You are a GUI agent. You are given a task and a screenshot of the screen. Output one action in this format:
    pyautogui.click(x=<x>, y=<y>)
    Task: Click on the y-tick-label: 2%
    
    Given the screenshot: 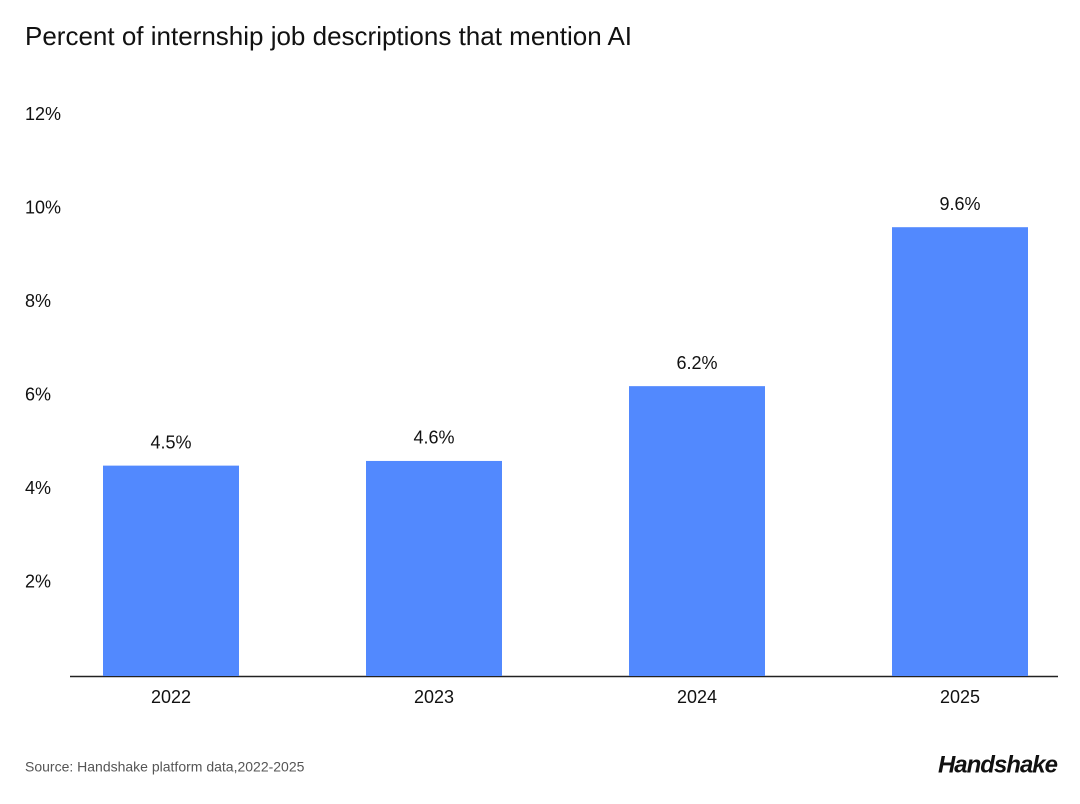 What is the action you would take?
    pyautogui.click(x=38, y=581)
    